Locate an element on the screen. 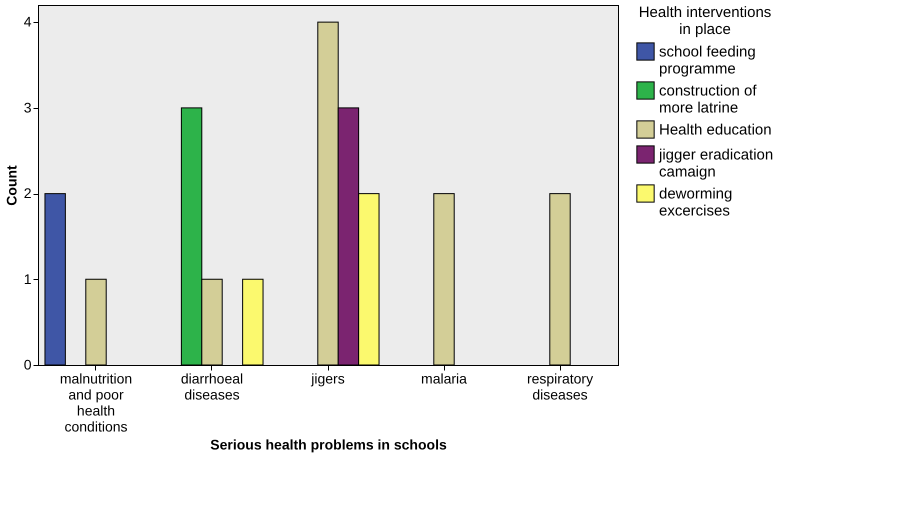 The width and height of the screenshot is (914, 514). legend-label: school feeding programme is located at coordinates (707, 61).